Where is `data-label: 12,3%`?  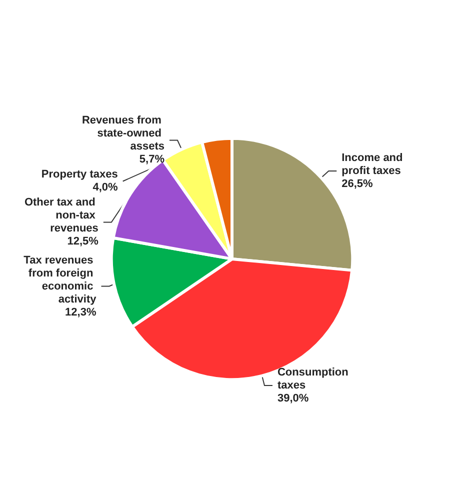
data-label: 12,3% is located at coordinates (80, 312).